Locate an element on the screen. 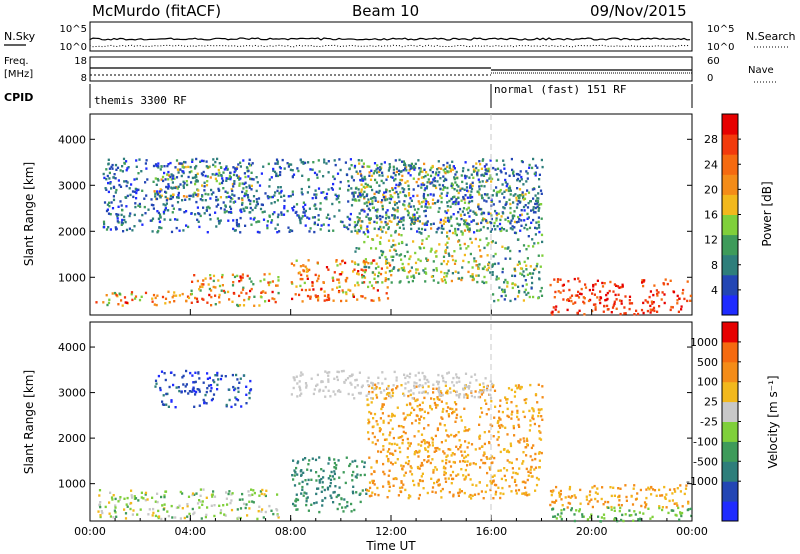 Image resolution: width=800 pixels, height=554 pixels. colorbar-tick-label: -500 is located at coordinates (705, 461).